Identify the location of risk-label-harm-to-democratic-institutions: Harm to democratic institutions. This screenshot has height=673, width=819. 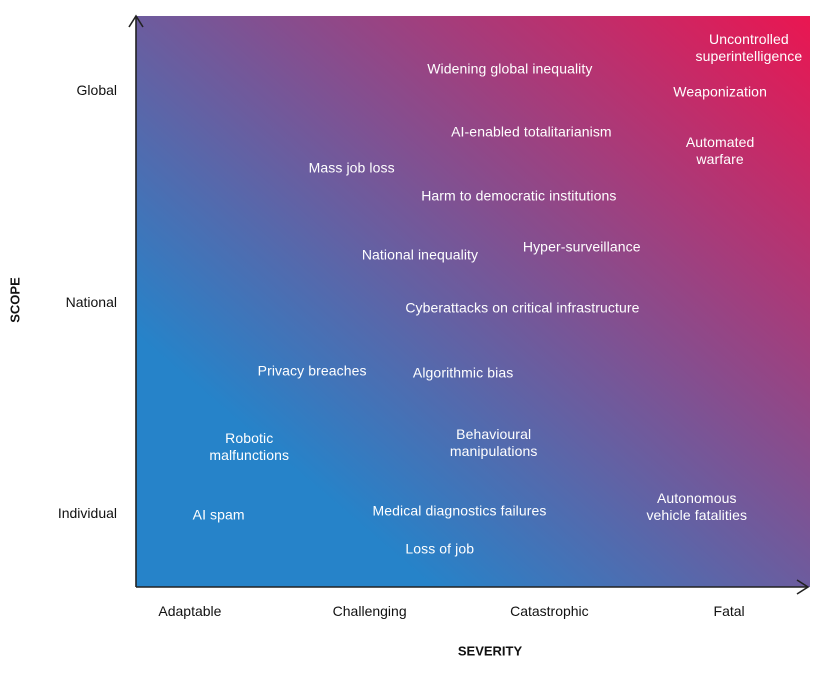
(519, 195).